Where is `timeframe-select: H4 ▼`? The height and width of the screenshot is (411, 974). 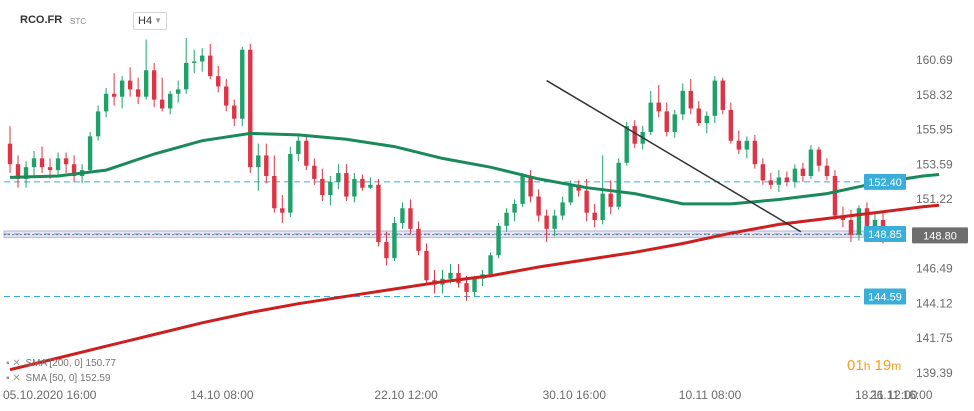 timeframe-select: H4 ▼ is located at coordinates (150, 21).